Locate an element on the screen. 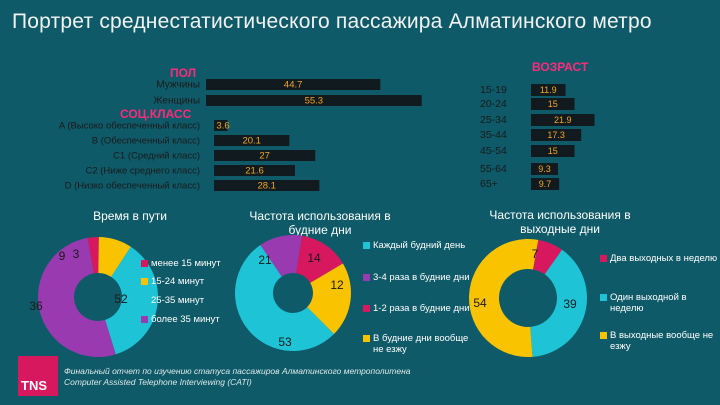 The width and height of the screenshot is (720, 405). class-value-0: 3.6 is located at coordinates (222, 126).